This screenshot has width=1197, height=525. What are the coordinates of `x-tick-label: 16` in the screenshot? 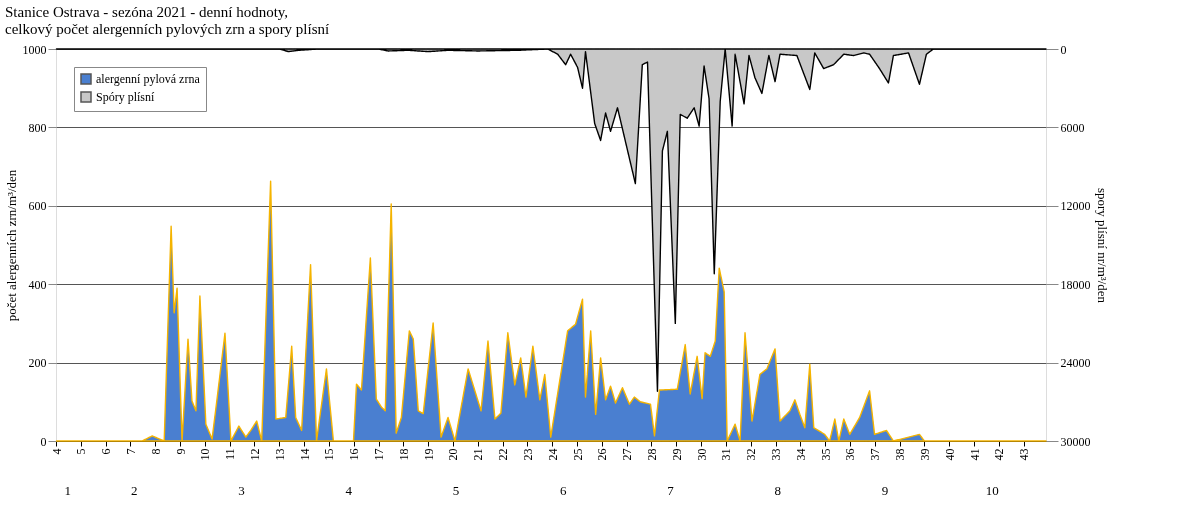 It's located at (354, 454).